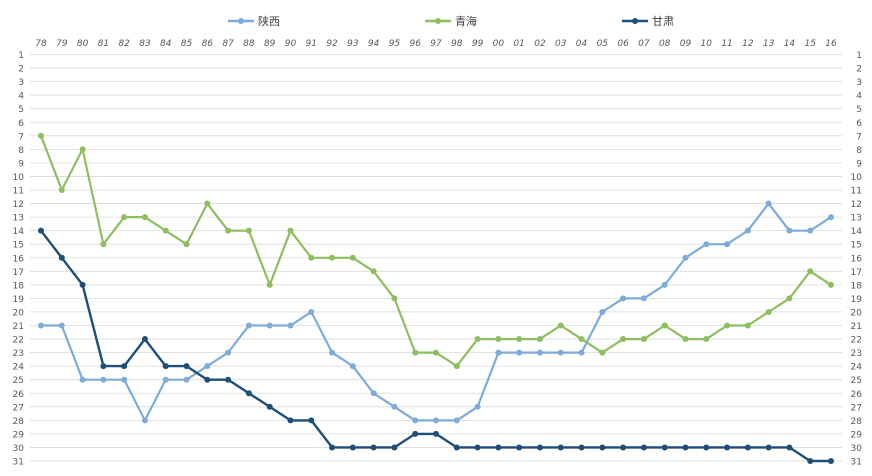  What do you see at coordinates (415, 44) in the screenshot?
I see `x-tick-96: 96` at bounding box center [415, 44].